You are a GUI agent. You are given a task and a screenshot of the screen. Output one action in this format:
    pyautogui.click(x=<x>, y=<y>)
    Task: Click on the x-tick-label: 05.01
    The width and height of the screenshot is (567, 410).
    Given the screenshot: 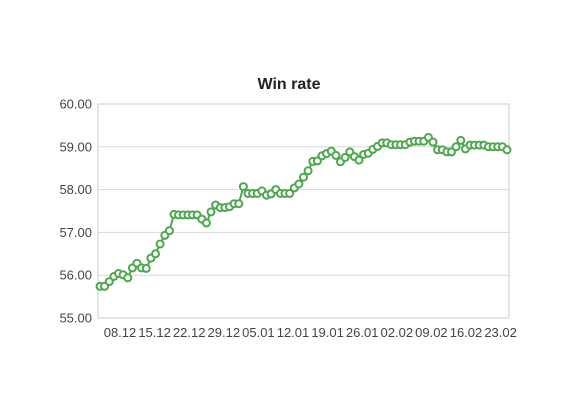 What is the action you would take?
    pyautogui.click(x=258, y=332)
    